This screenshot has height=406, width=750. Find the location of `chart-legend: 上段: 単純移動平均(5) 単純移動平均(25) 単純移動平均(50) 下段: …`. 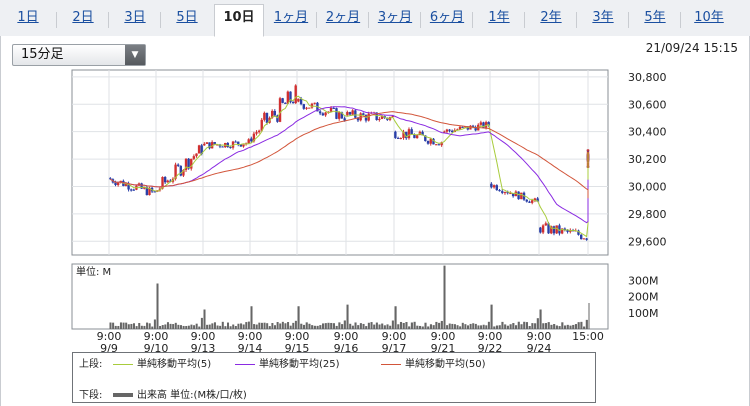

chart-legend: 上段: 単純移動平均(5) 単純移動平均(25) 単純移動平均(50) 下段: … is located at coordinates (334, 377).